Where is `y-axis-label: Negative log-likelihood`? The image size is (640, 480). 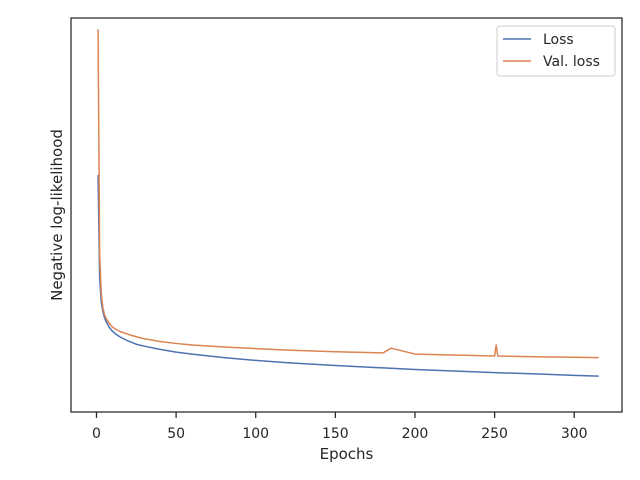 y-axis-label: Negative log-likelihood is located at coordinates (57, 215).